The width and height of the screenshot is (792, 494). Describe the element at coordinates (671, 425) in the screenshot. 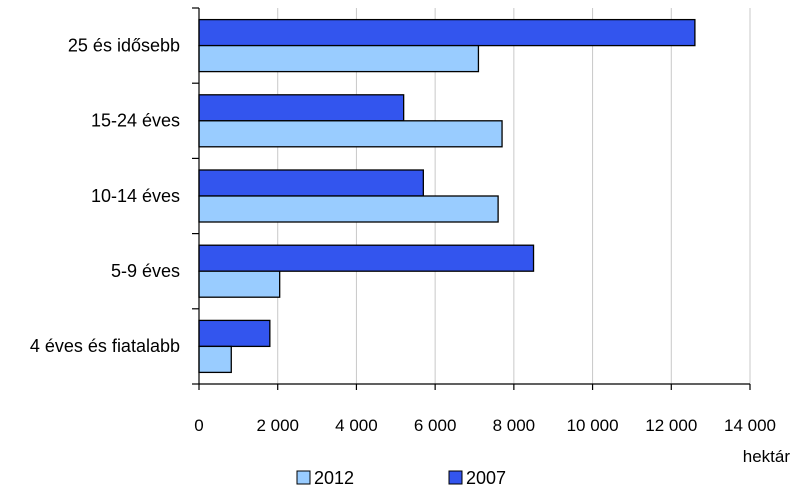

I see `x-tick-label: 12 000` at that location.